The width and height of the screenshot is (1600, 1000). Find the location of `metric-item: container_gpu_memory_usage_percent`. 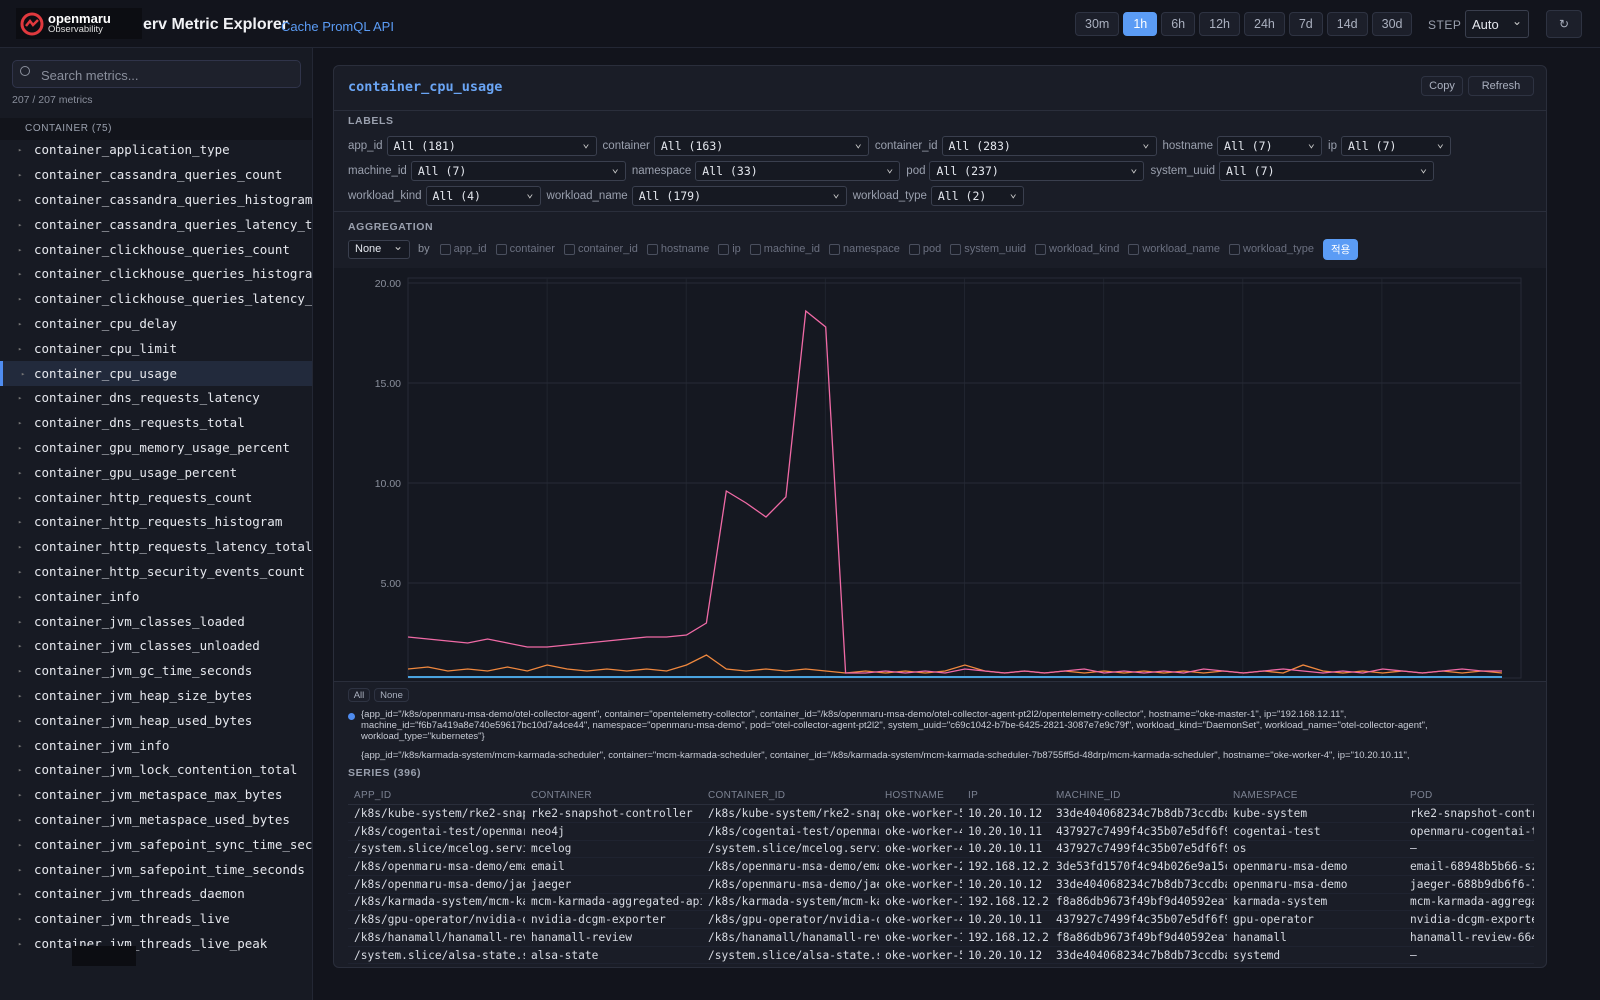

metric-item: container_gpu_memory_usage_percent is located at coordinates (156, 448).